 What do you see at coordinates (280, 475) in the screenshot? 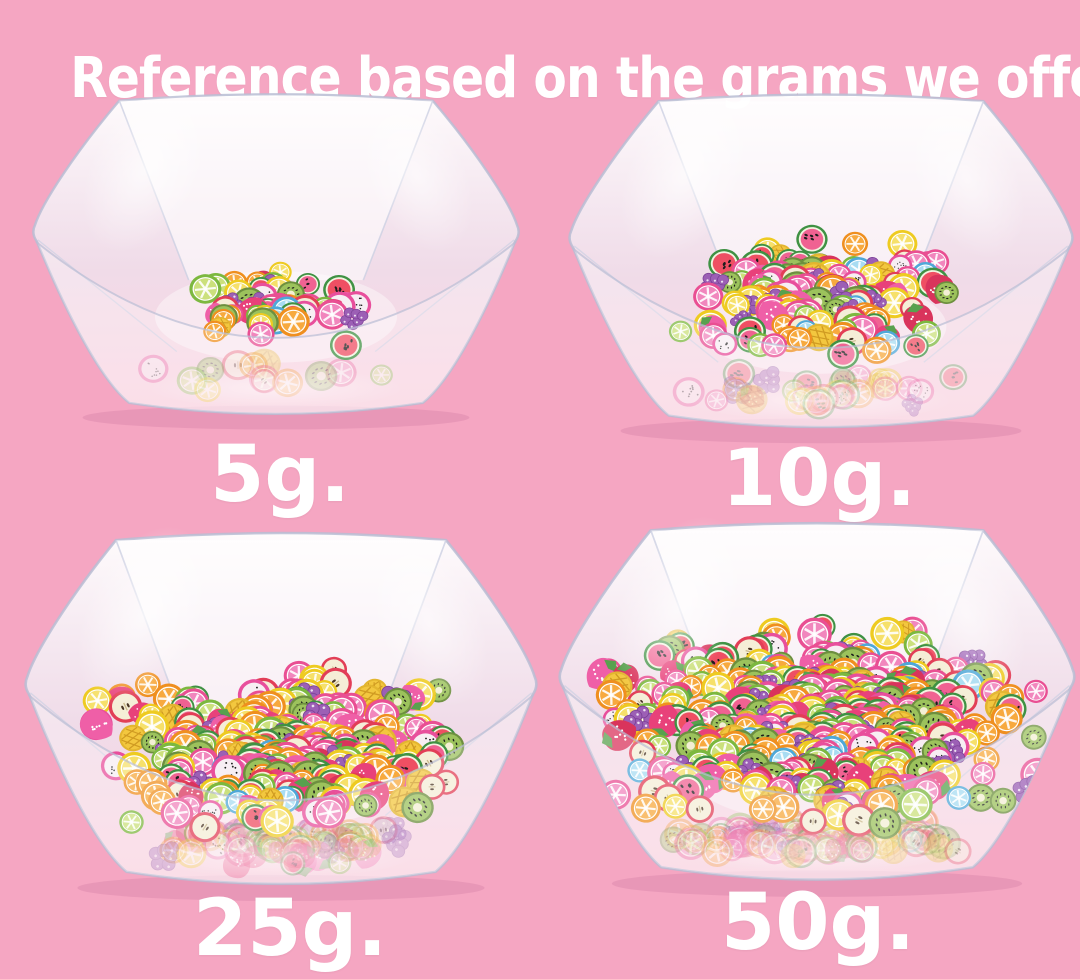
I see `gram-label-5g: 5g.` at bounding box center [280, 475].